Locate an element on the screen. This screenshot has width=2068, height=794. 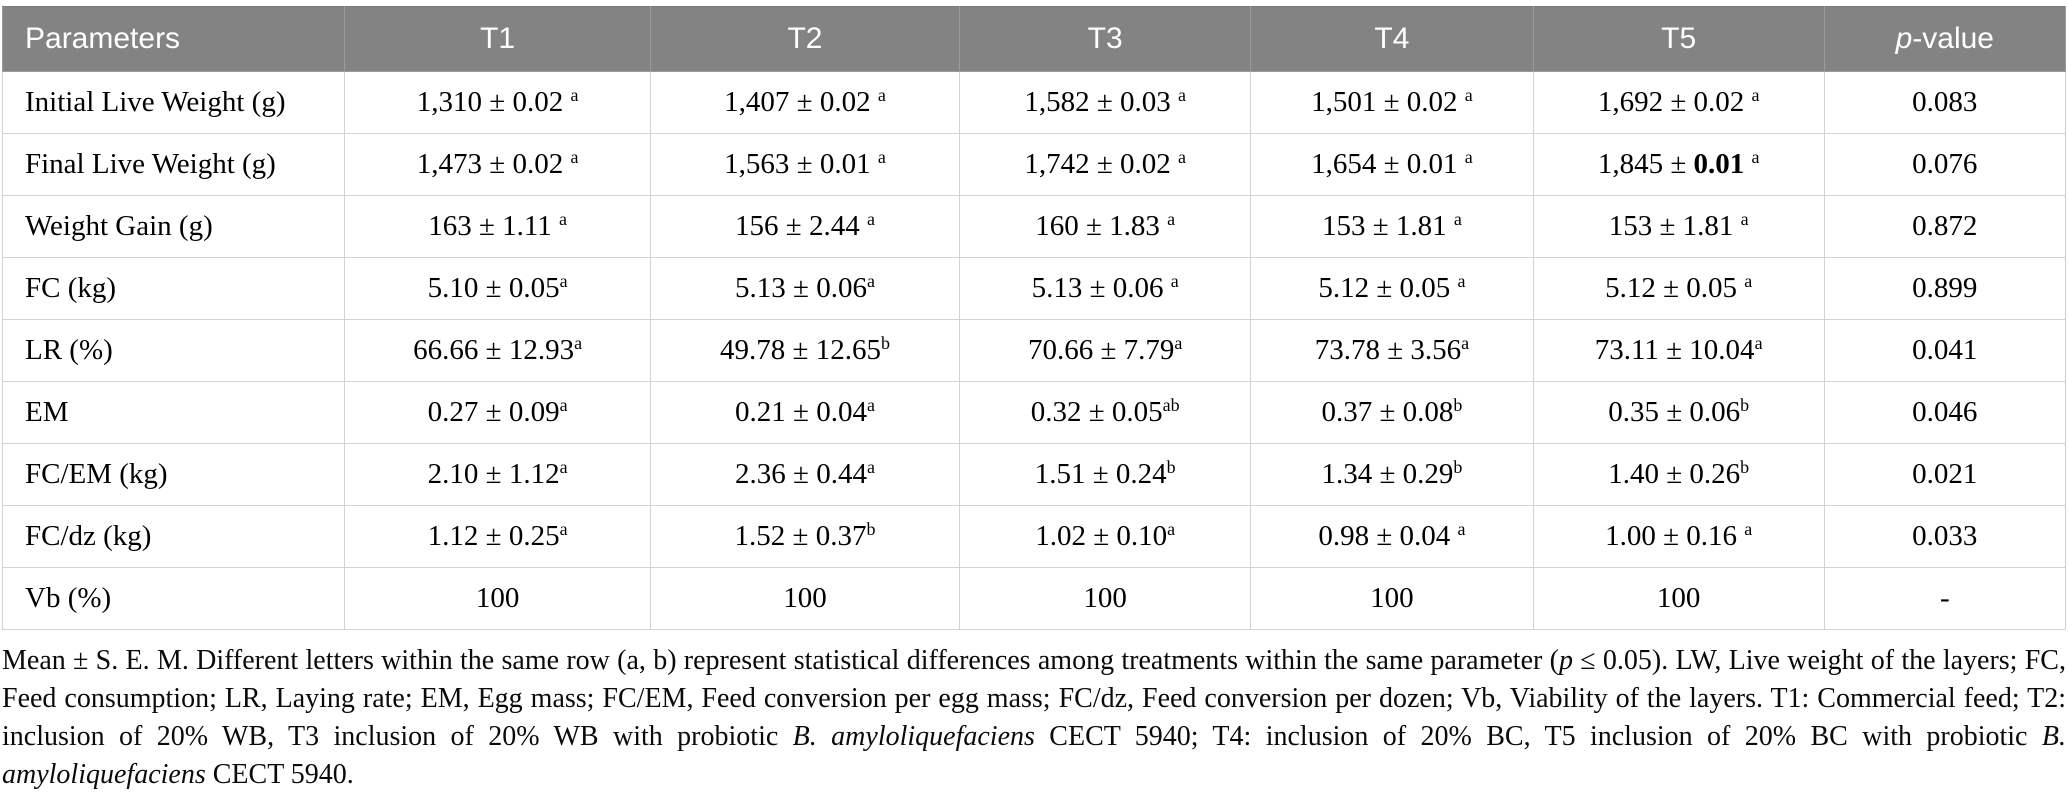
parameter-label: FC/EM (kg) is located at coordinates (173, 474).